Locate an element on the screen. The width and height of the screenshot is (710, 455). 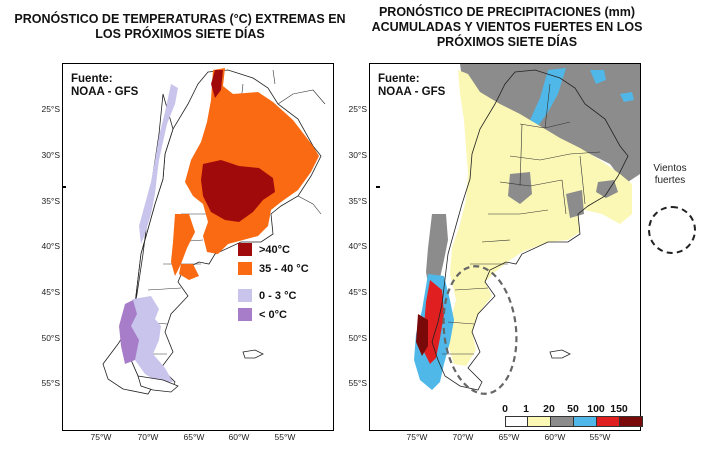
lon-label-left-75w: 75°W is located at coordinates (101, 437).